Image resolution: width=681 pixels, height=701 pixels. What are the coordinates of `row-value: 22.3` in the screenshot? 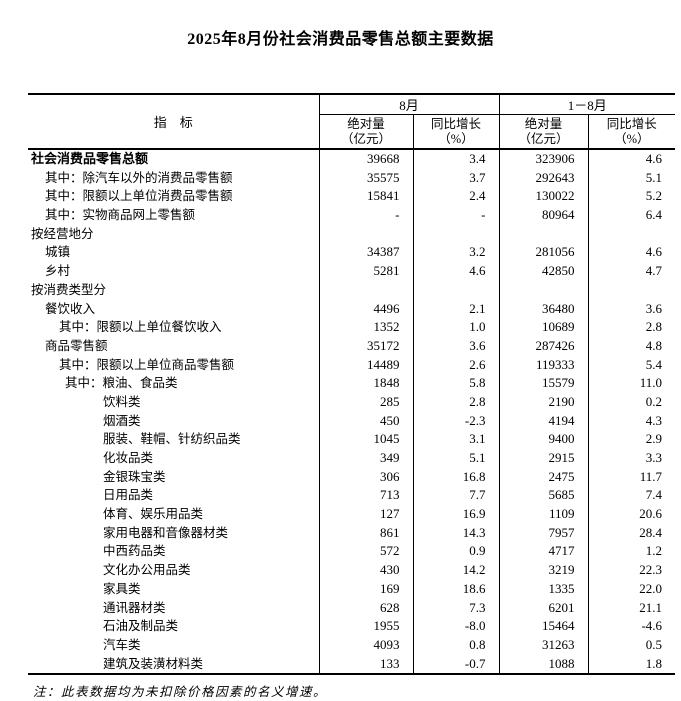 It's located at (631, 570).